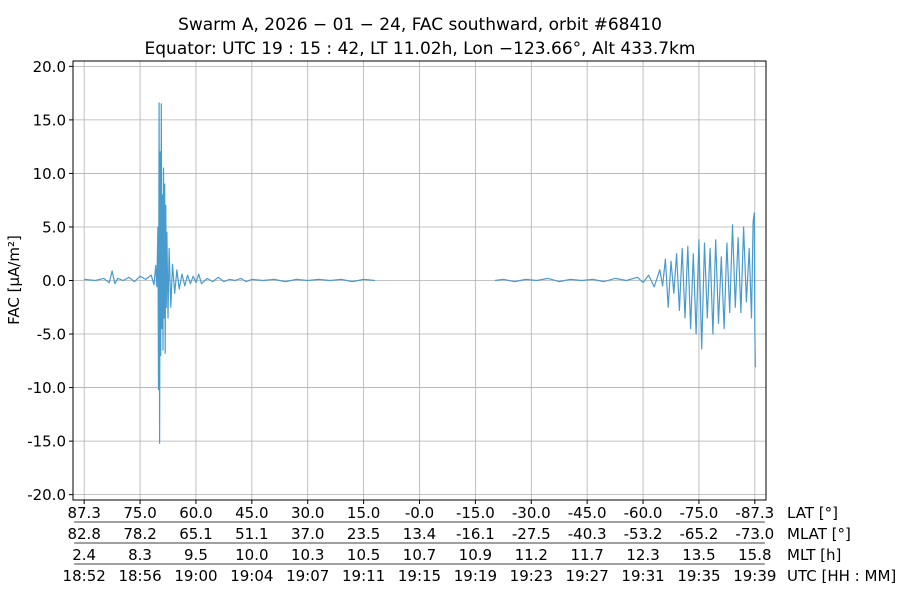 The width and height of the screenshot is (900, 600). I want to click on x-tick-label-mlt: 15.8, so click(754, 555).